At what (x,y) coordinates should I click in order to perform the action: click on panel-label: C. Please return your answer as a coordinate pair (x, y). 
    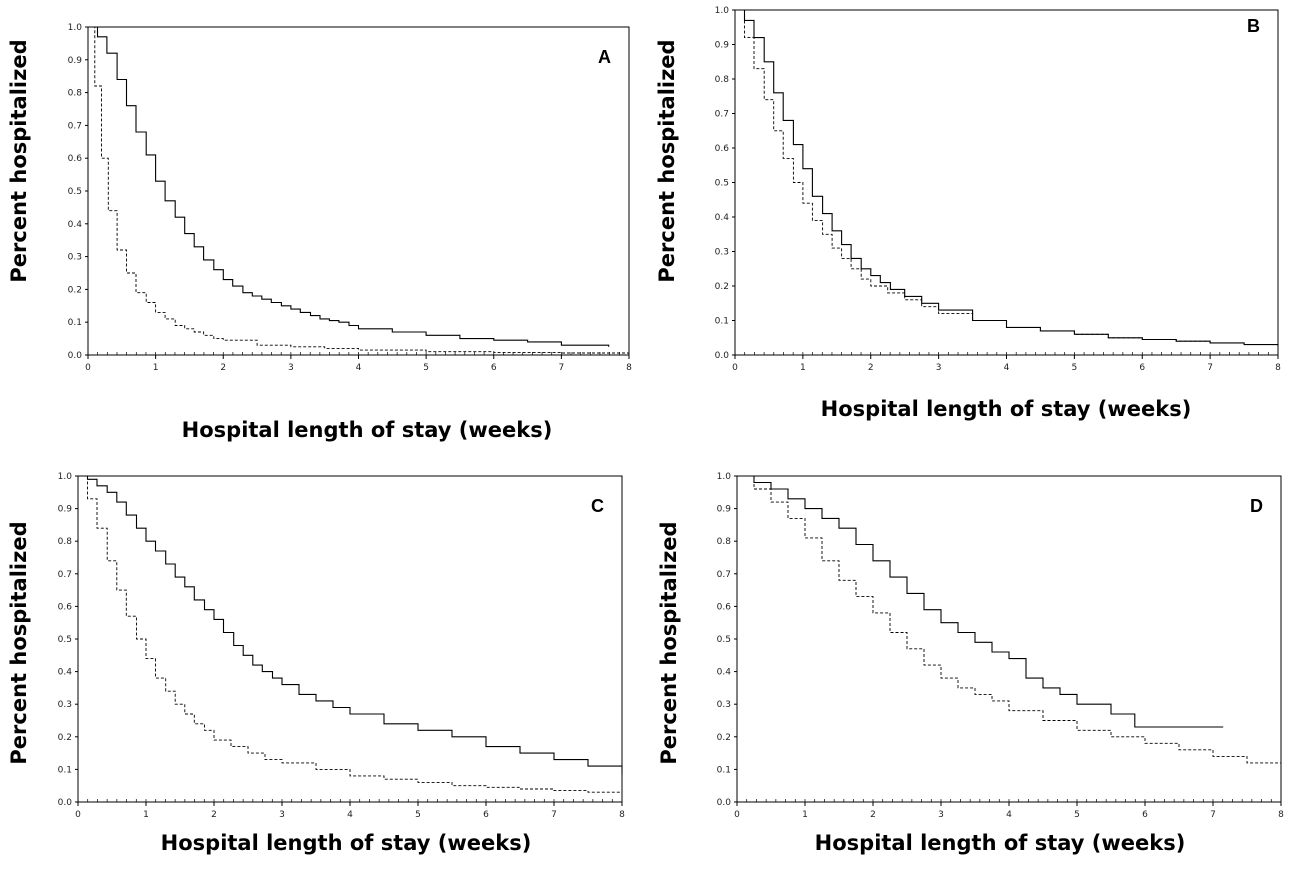
    Looking at the image, I should click on (597, 506).